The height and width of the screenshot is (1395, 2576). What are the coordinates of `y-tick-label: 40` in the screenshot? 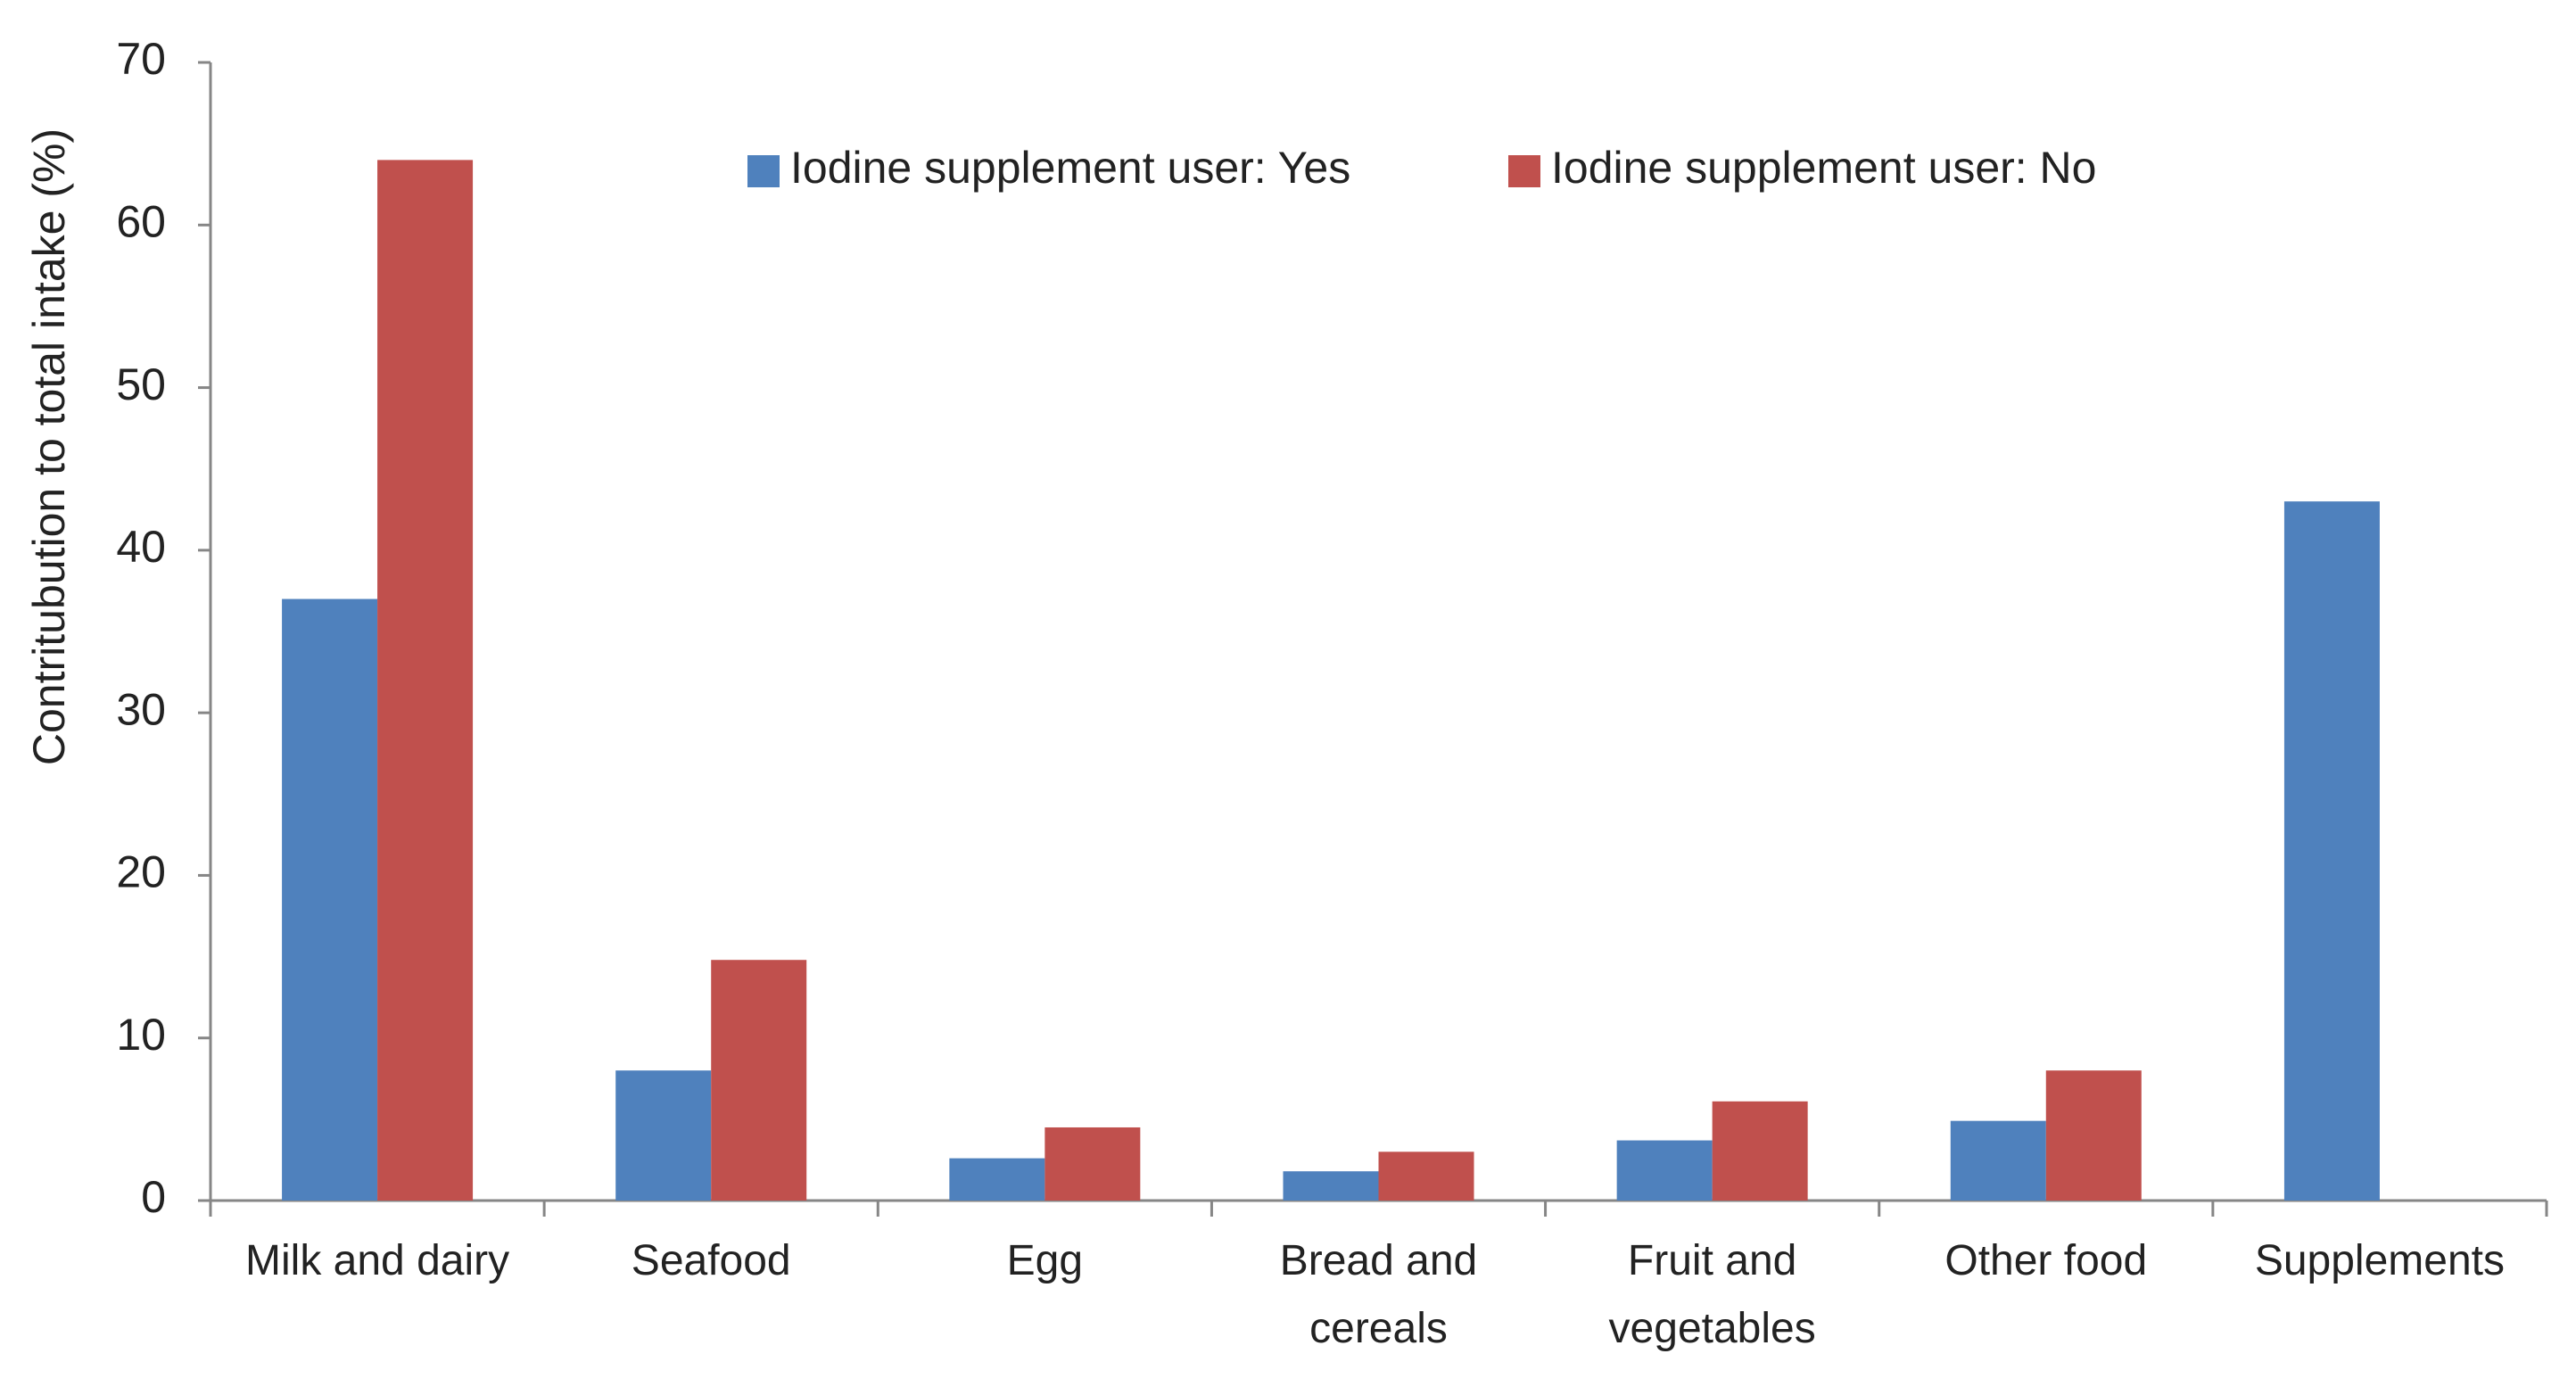 It's located at (141, 547).